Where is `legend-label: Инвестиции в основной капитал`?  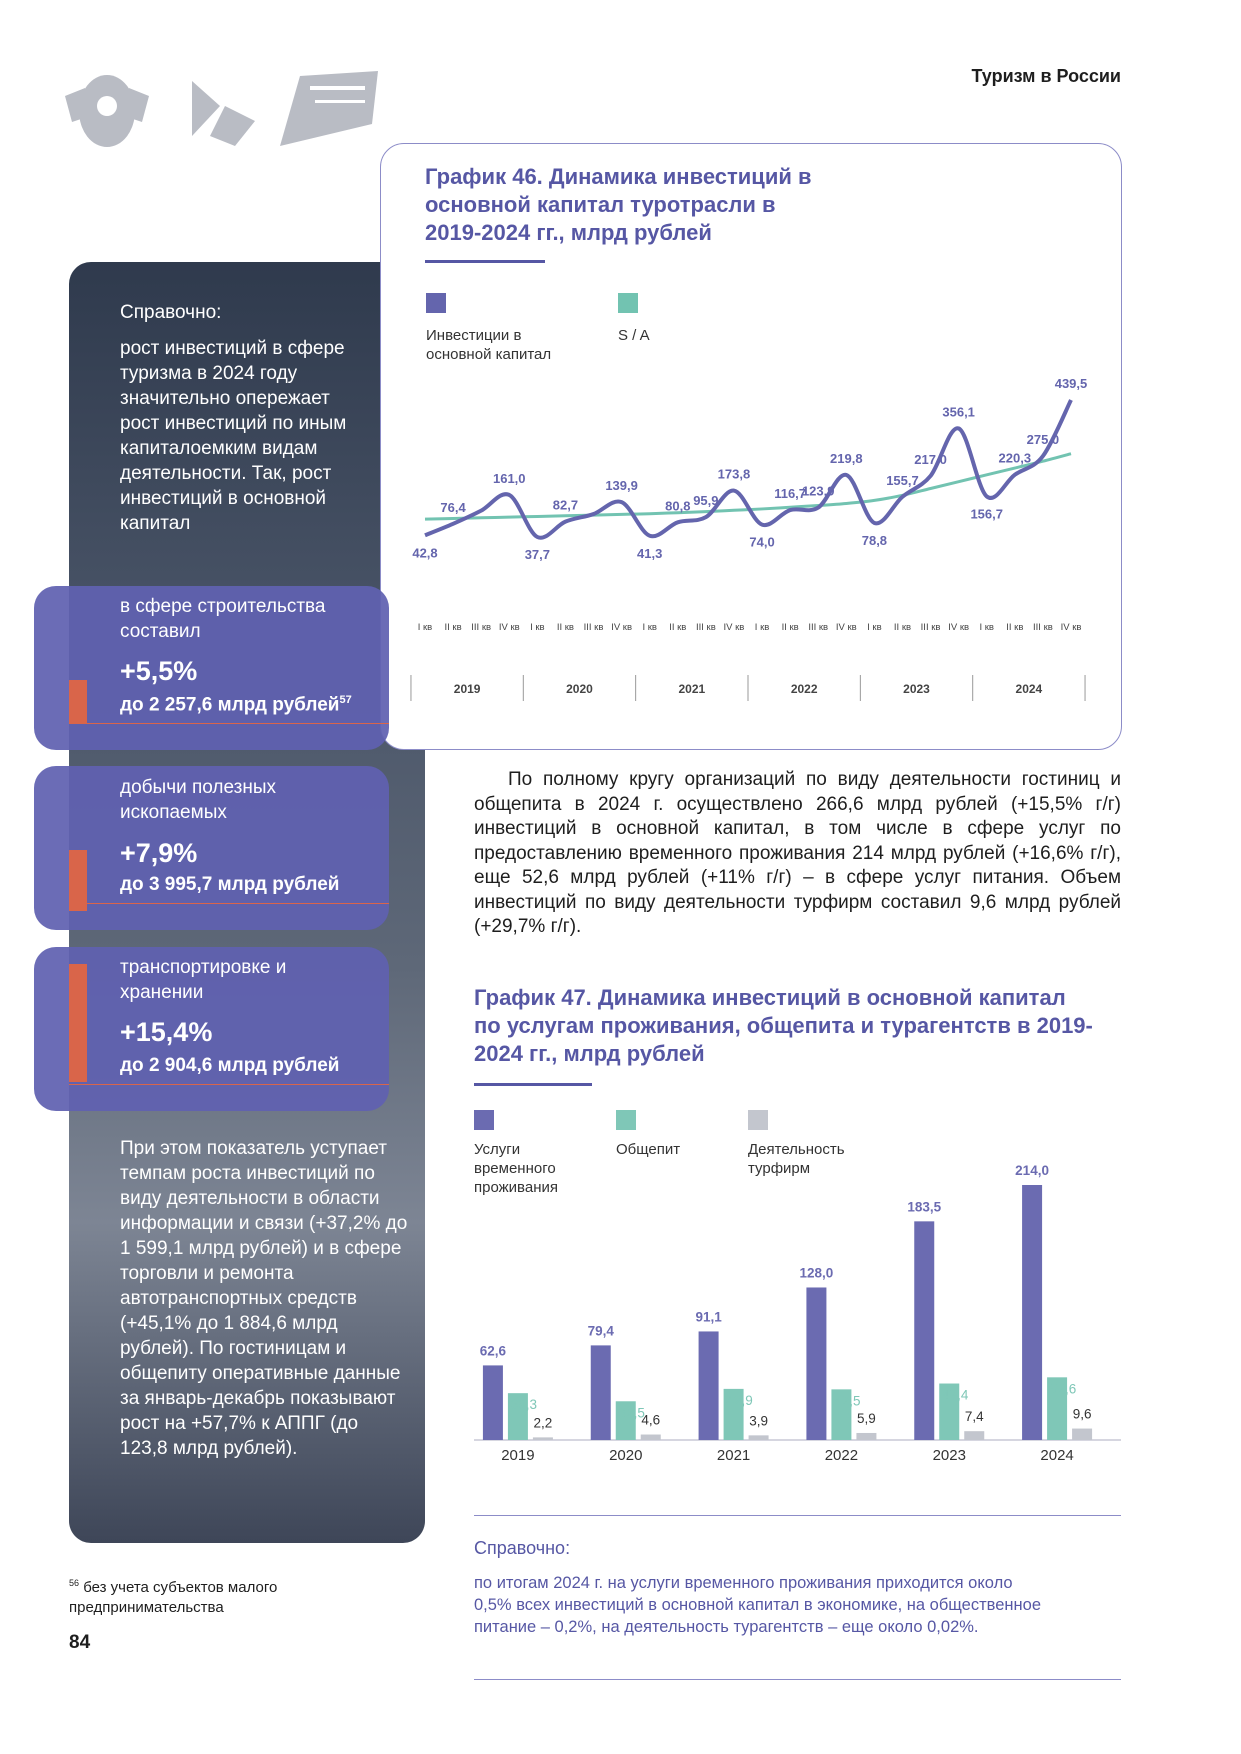
legend-label: Инвестиции в основной капитал is located at coordinates (488, 345).